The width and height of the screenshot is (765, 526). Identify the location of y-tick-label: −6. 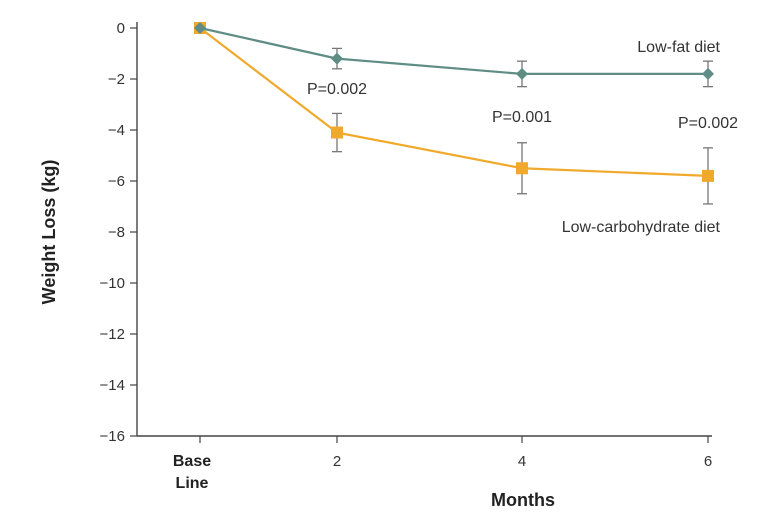
(116, 181).